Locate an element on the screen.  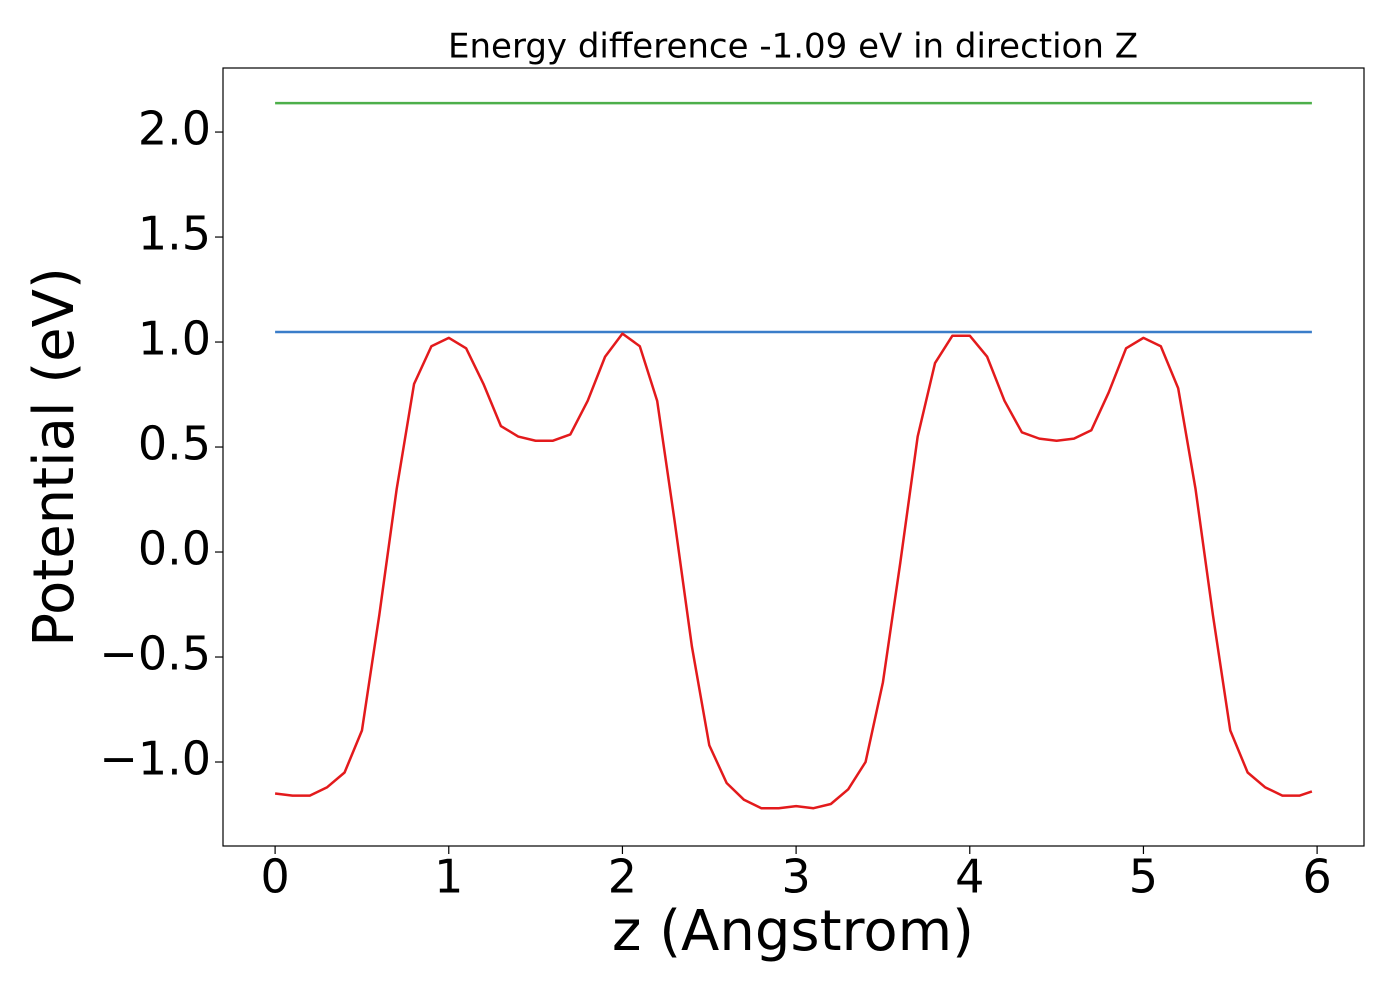
y-tick-label: 1.0 is located at coordinates (174, 339).